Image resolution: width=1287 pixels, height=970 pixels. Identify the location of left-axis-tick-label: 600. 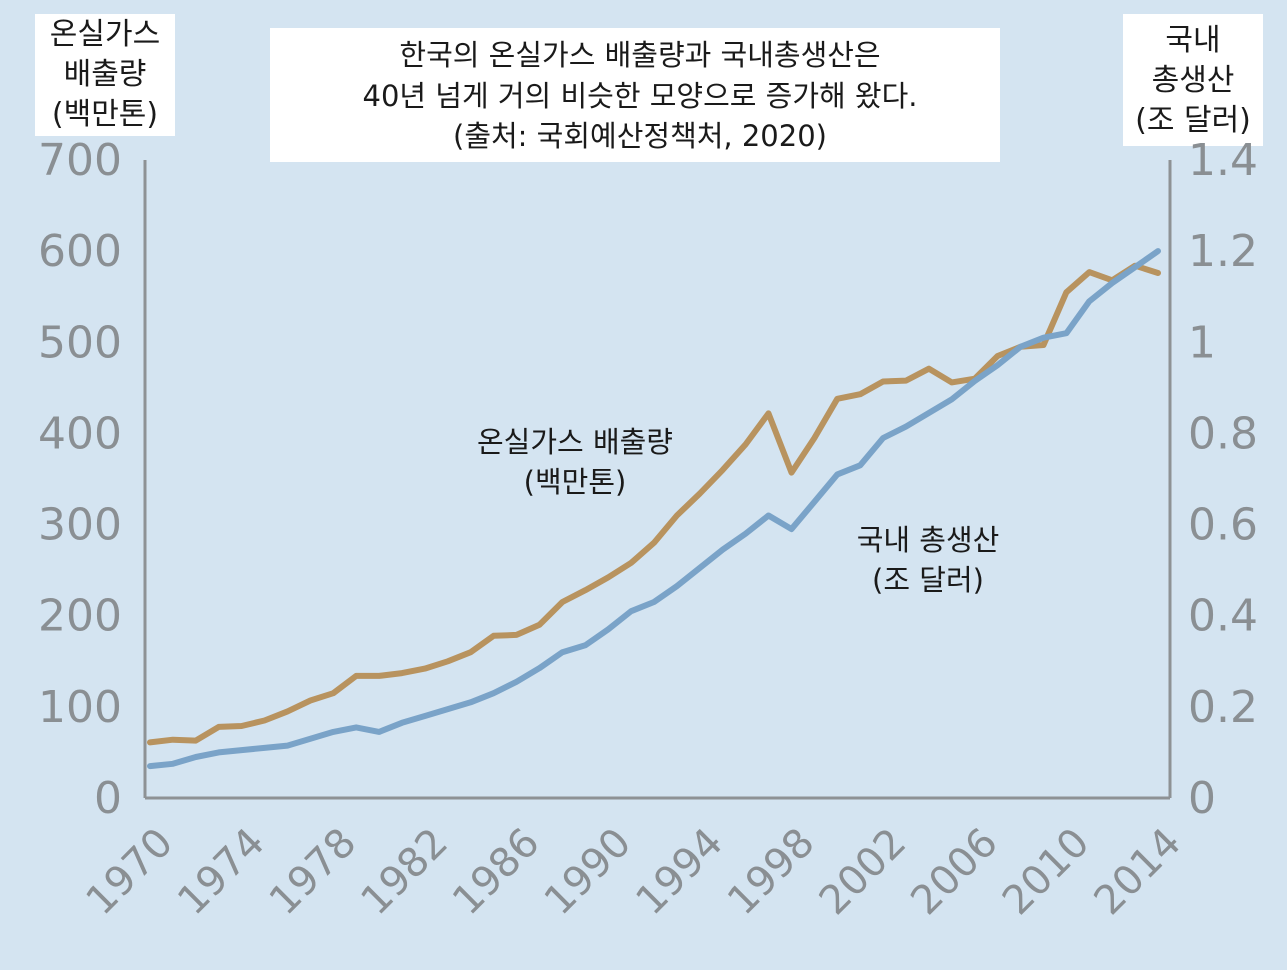
(80, 251).